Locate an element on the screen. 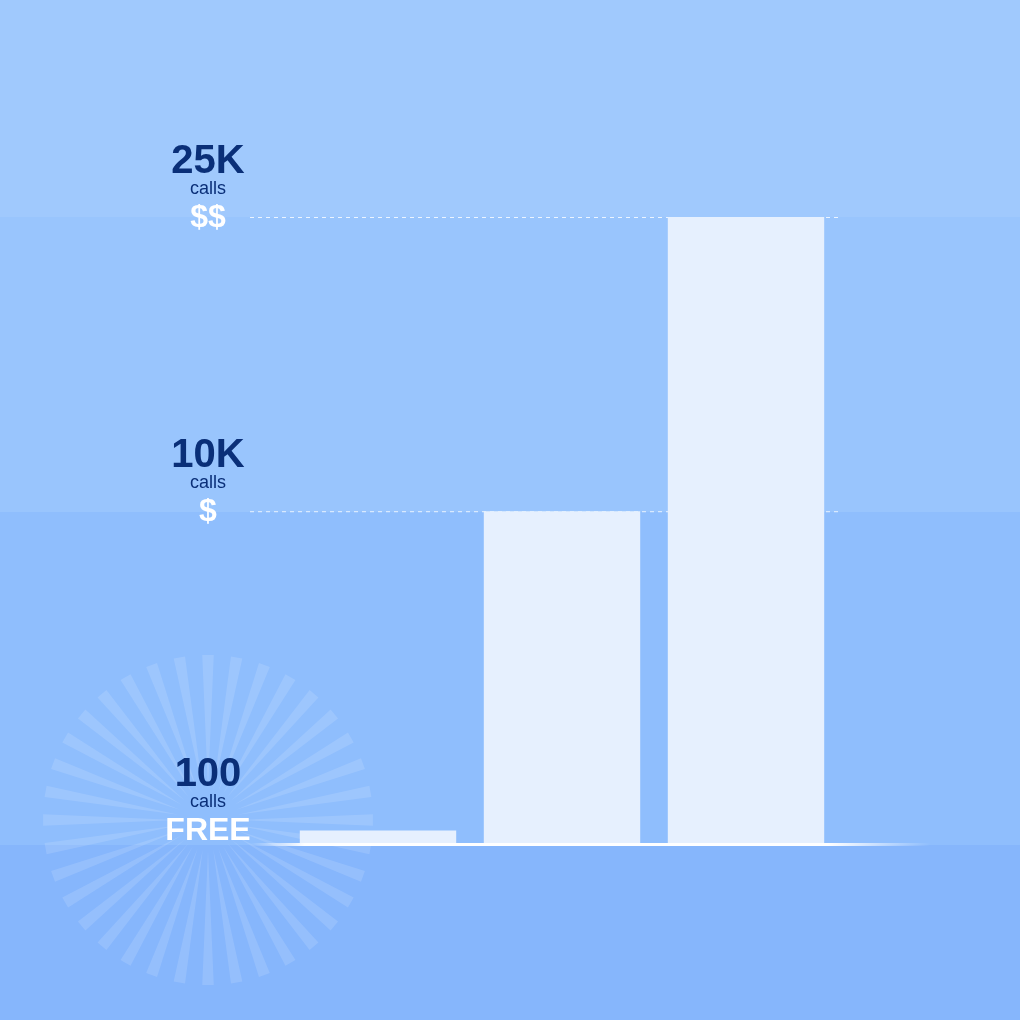  annotation: 100 calls FREE is located at coordinates (208, 798).